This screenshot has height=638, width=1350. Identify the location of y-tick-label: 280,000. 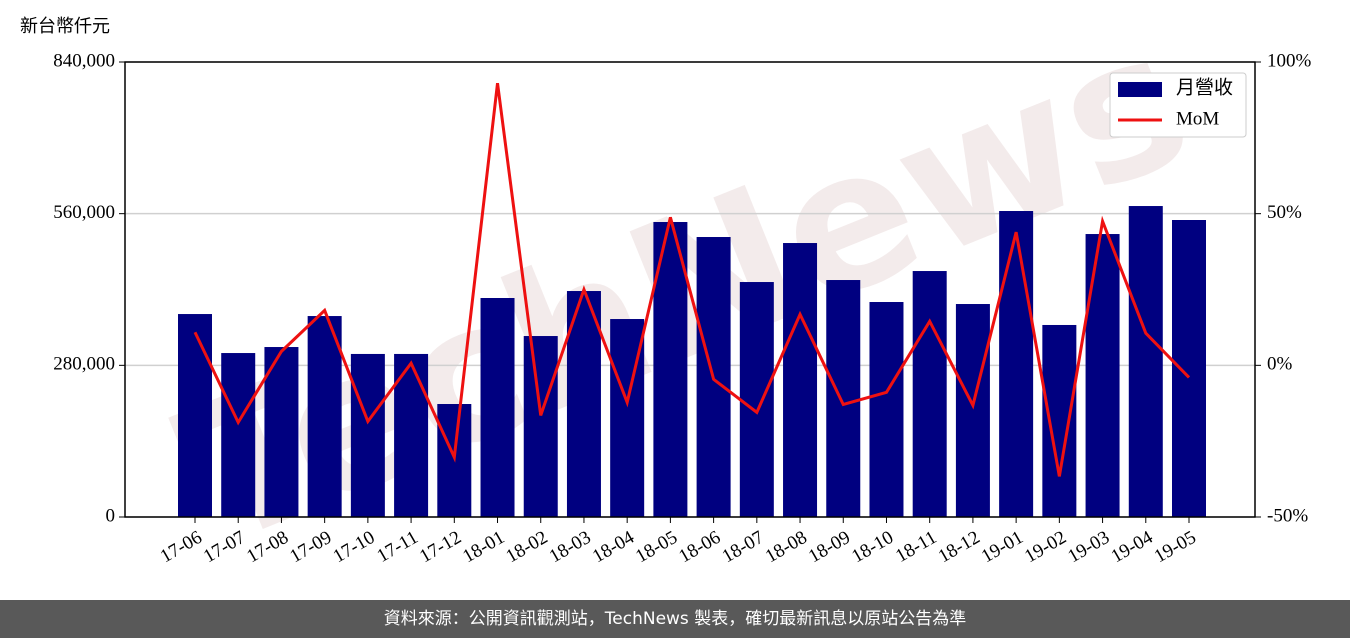
(84, 364).